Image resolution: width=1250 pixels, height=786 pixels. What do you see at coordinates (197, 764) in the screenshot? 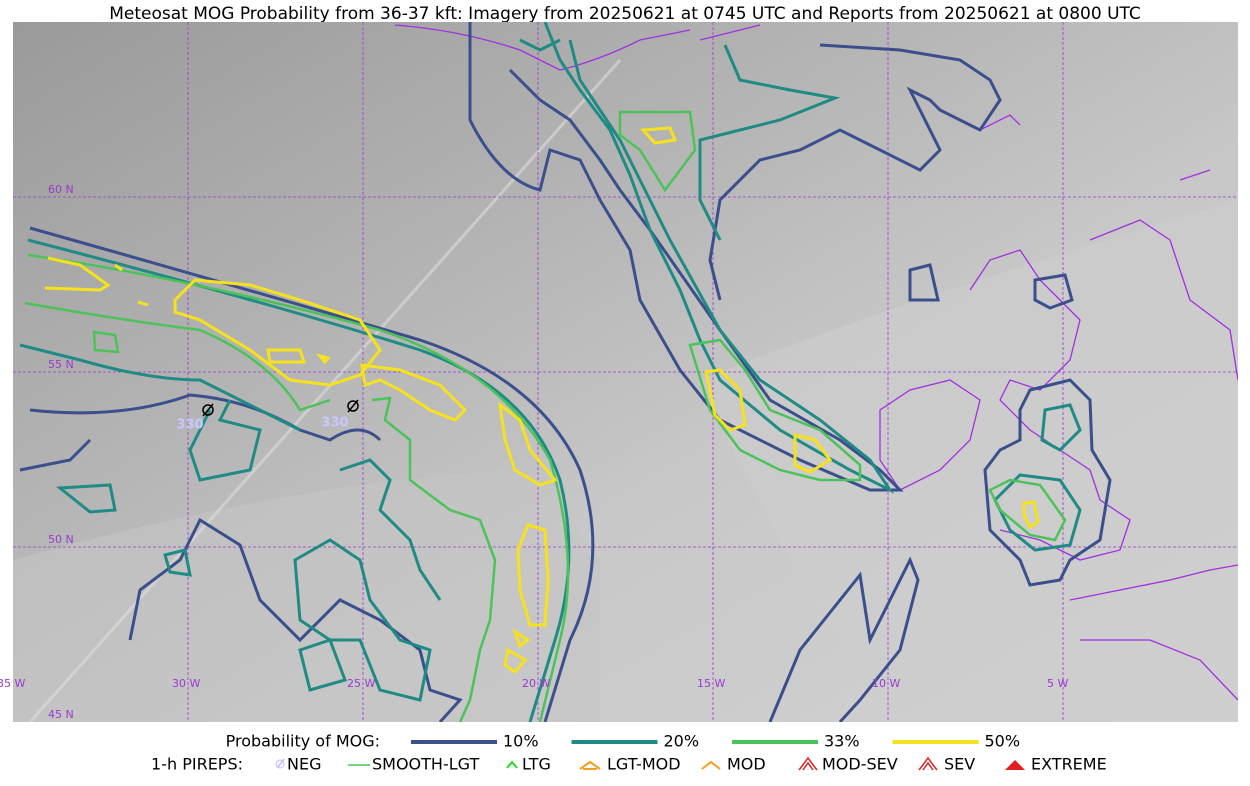
I see `legend-title: 1-h PIREPS:` at bounding box center [197, 764].